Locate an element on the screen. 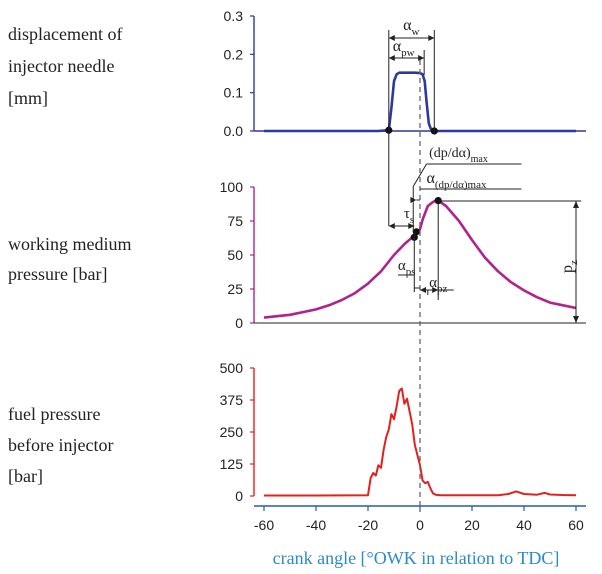  x-tick-label-6: 60 is located at coordinates (576, 525).